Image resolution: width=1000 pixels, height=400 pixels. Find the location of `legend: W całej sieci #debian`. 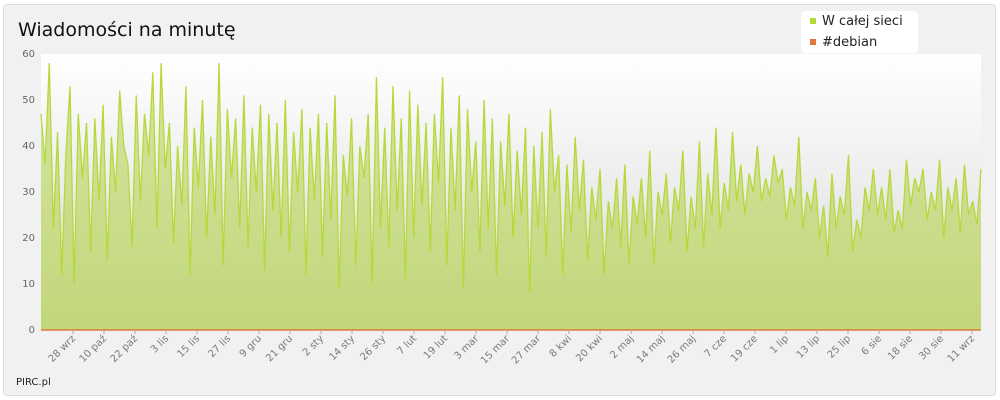

legend: W całej sieci #debian is located at coordinates (859, 32).